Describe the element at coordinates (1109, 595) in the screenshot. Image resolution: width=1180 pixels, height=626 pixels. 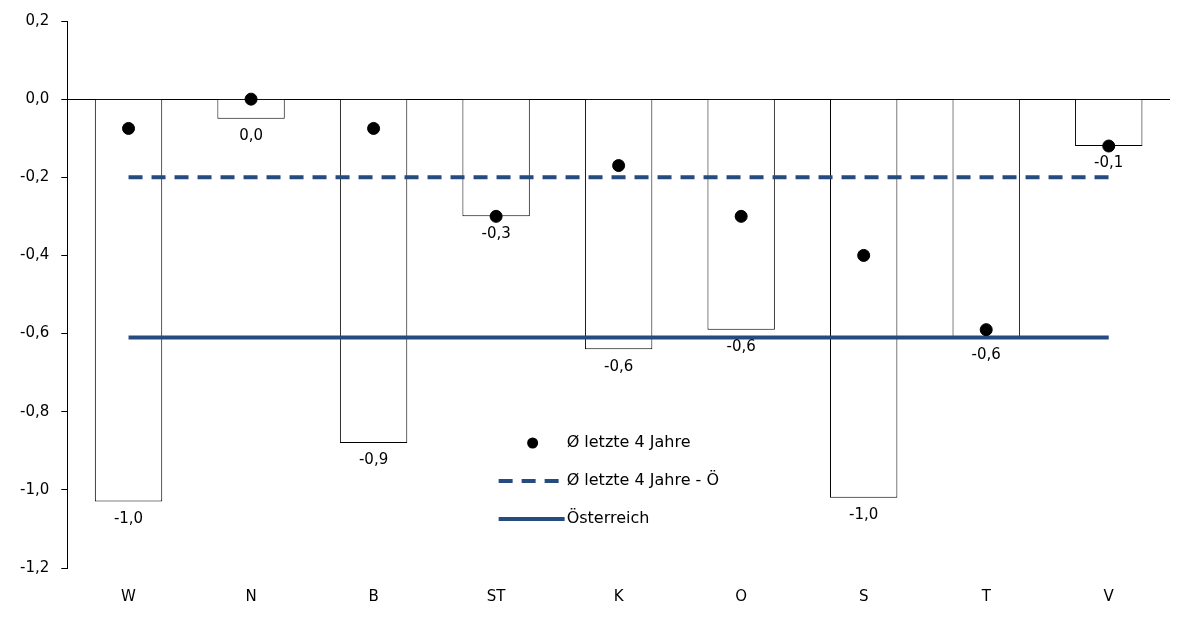
I see `x-tick-label: V` at that location.